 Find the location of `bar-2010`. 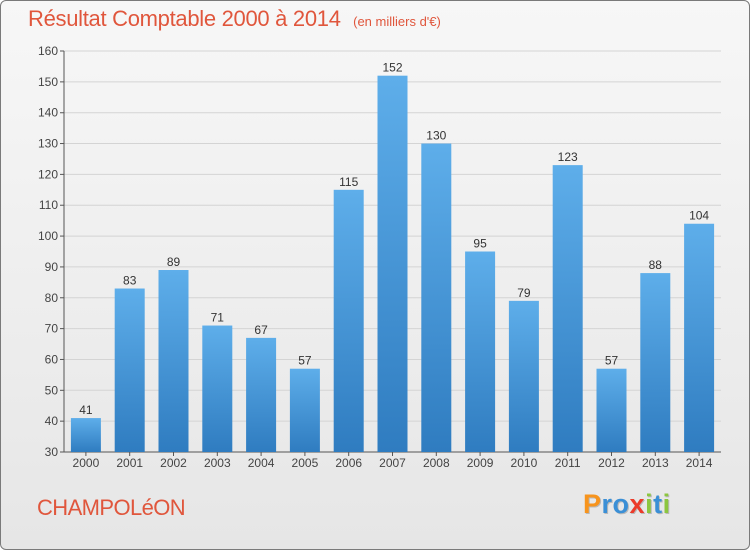

bar-2010 is located at coordinates (523, 376).